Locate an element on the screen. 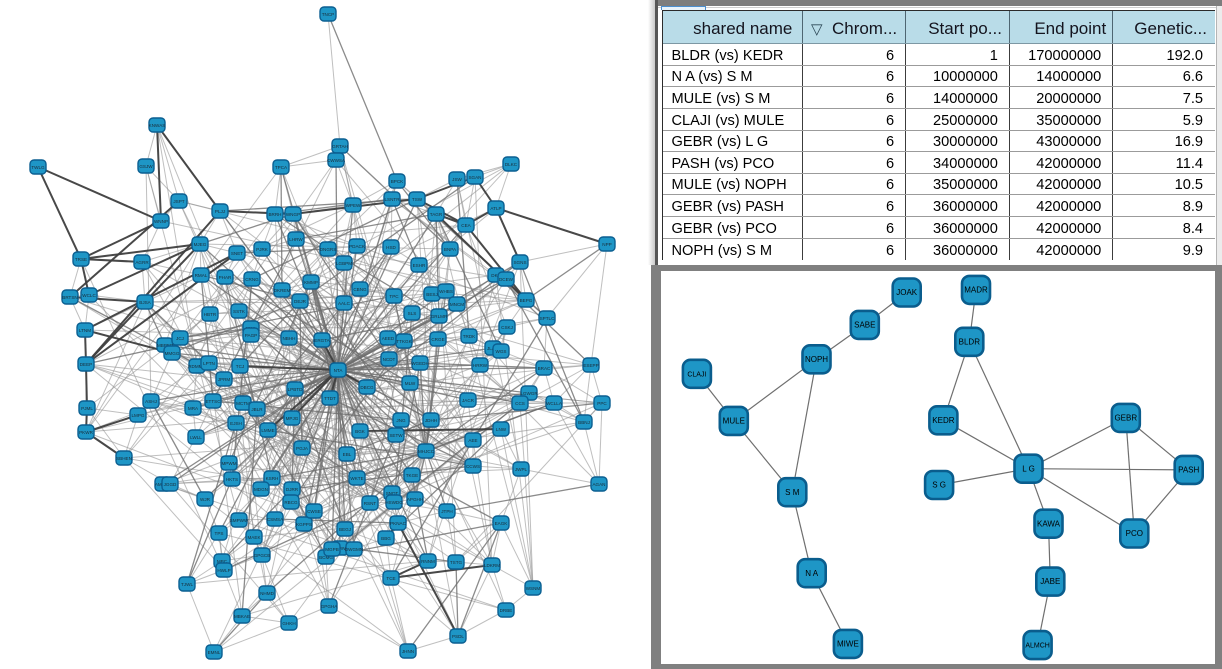 The image size is (1222, 669). svg-text: TAGR is located at coordinates (436, 214).